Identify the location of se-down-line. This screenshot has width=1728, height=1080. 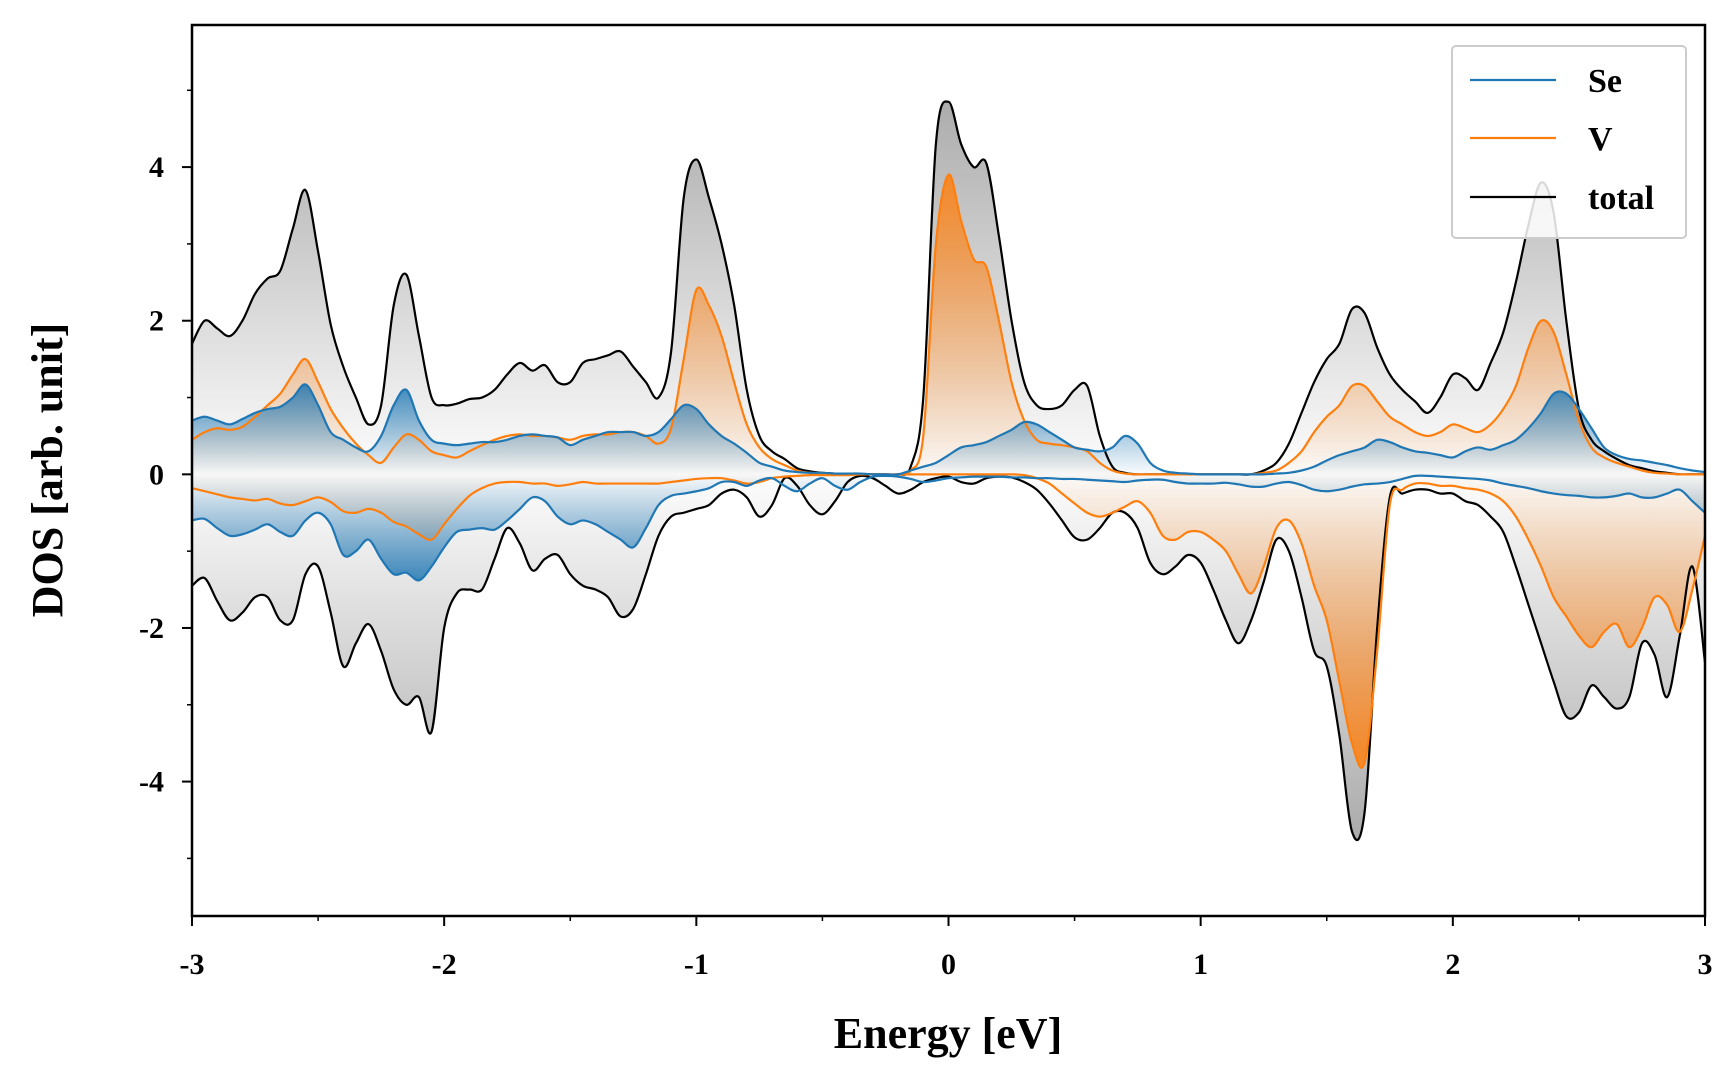
(948, 528).